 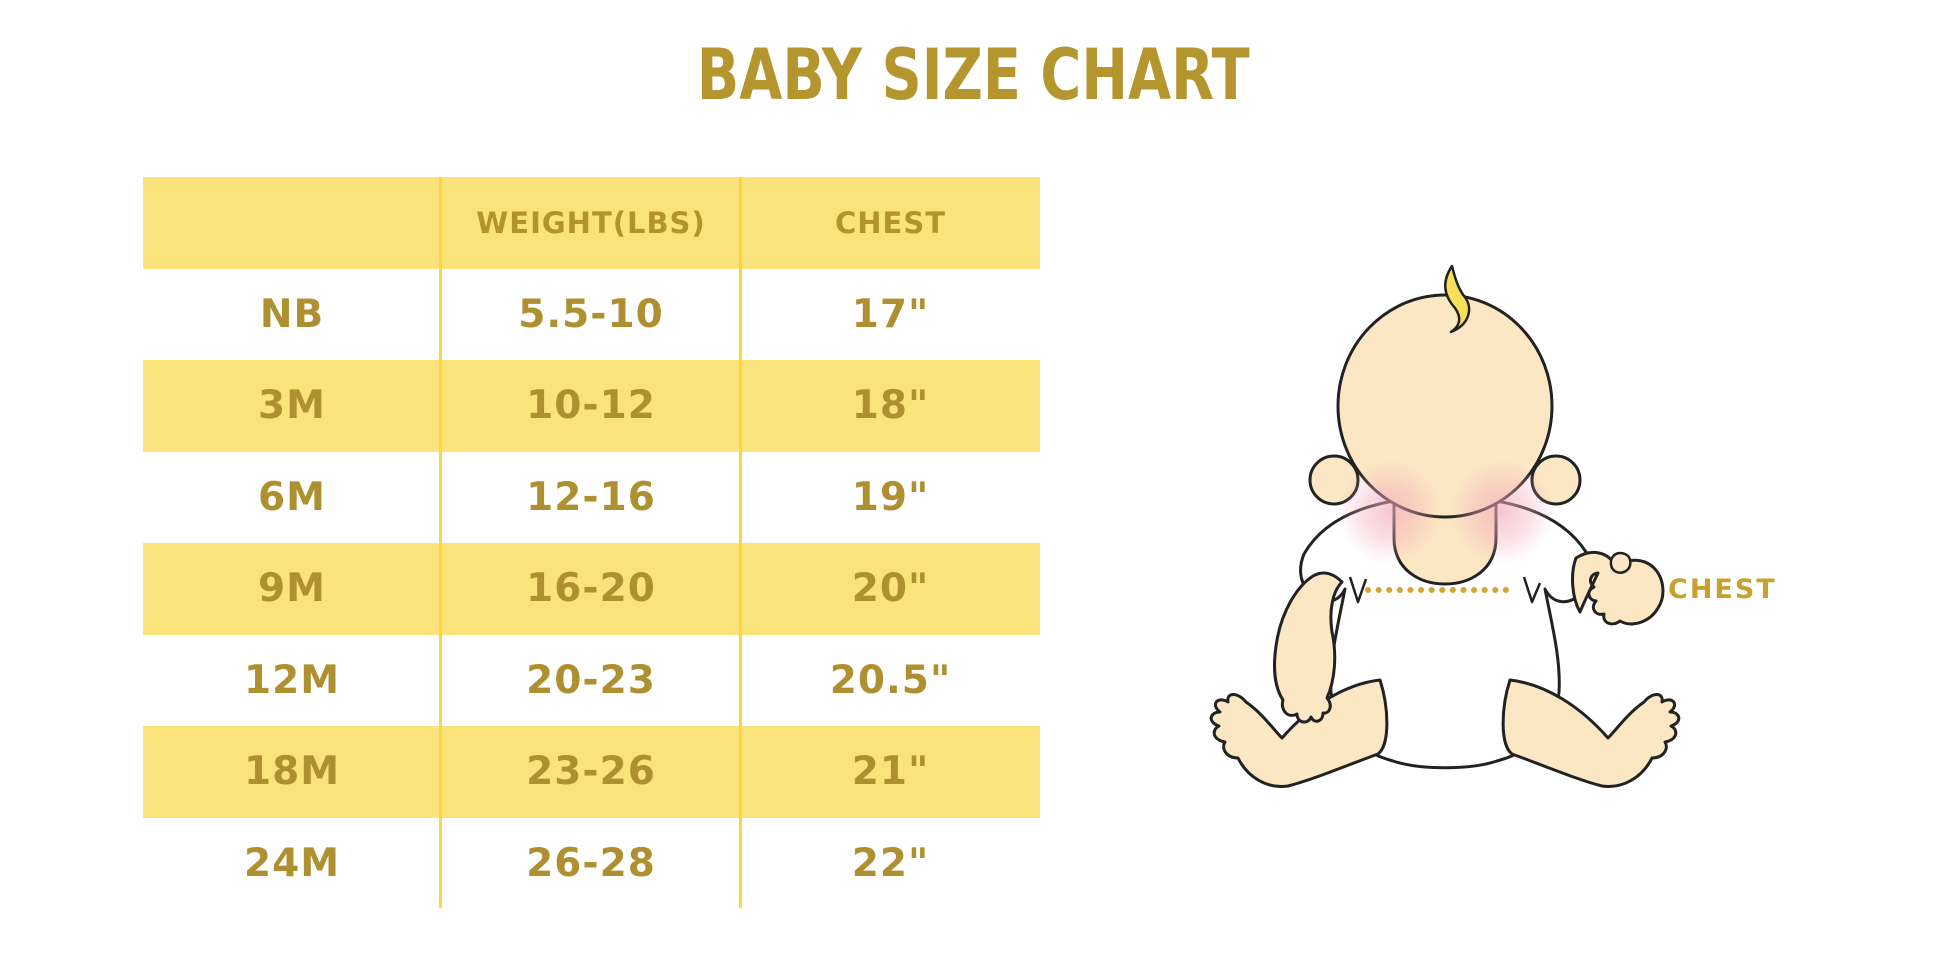 I want to click on chest-cell: 20", so click(x=890, y=589).